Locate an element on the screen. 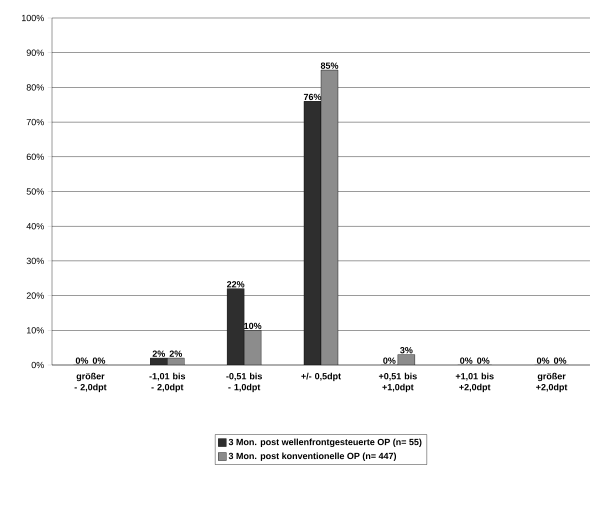  x-tick-label: größer +2,0dpt is located at coordinates (552, 382).